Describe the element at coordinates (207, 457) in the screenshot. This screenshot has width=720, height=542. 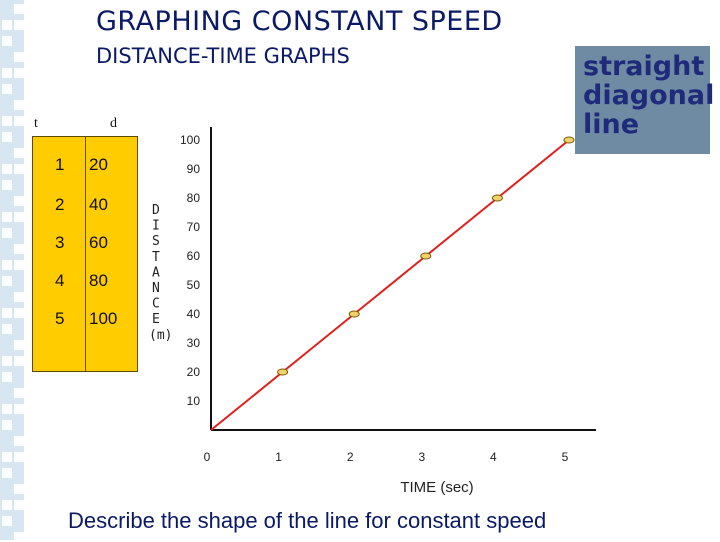
I see `x-tick-label: 0` at that location.